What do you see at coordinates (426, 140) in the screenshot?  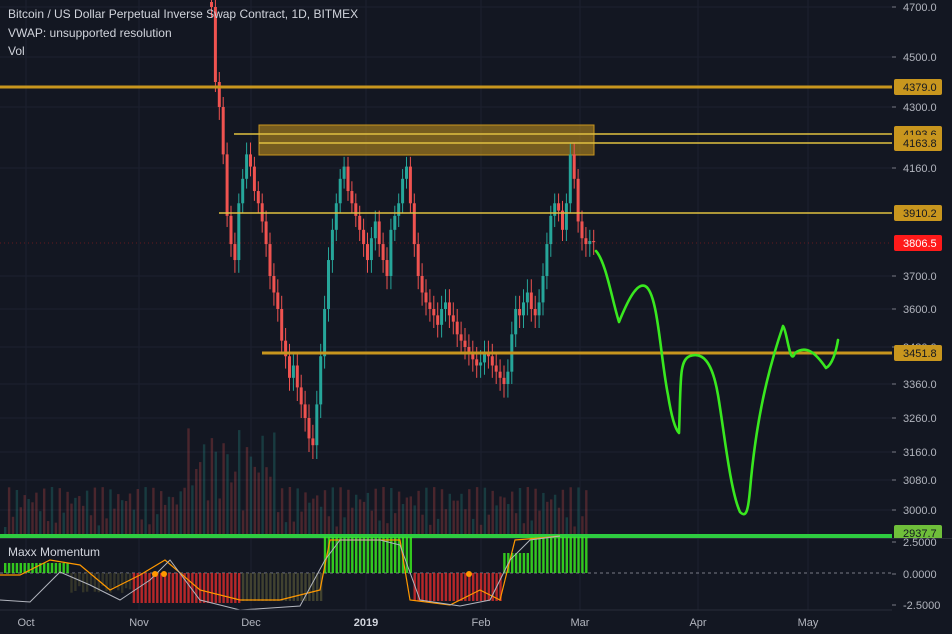 I see `resistance-zone` at bounding box center [426, 140].